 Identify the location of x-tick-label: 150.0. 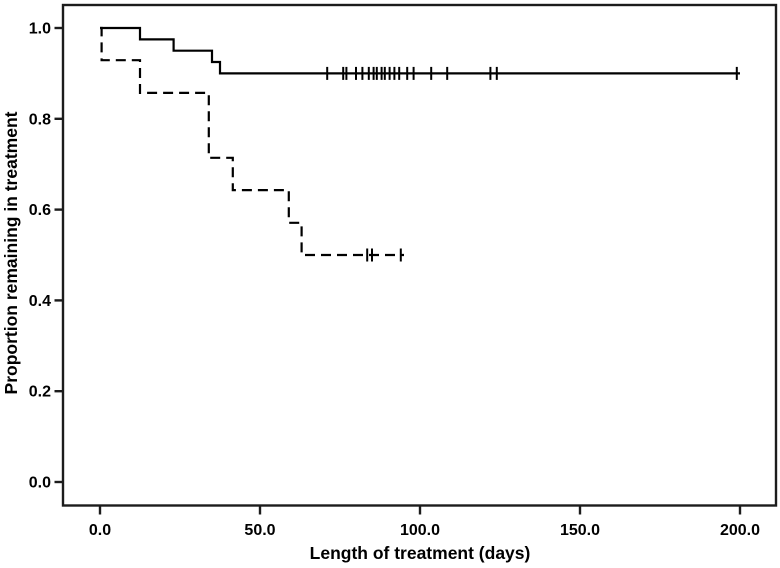
(580, 530).